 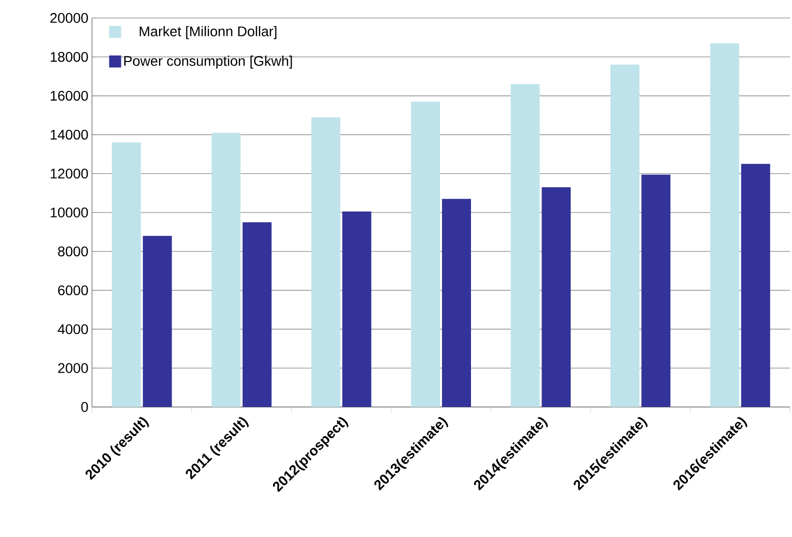 I want to click on y-tick-label: 6000, so click(x=73, y=290).